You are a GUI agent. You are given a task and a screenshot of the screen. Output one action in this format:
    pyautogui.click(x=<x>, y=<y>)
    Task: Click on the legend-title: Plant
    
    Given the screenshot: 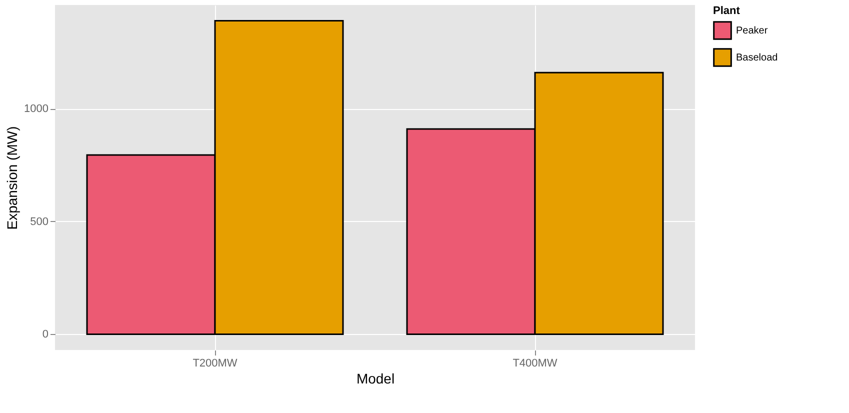 What is the action you would take?
    pyautogui.click(x=726, y=11)
    